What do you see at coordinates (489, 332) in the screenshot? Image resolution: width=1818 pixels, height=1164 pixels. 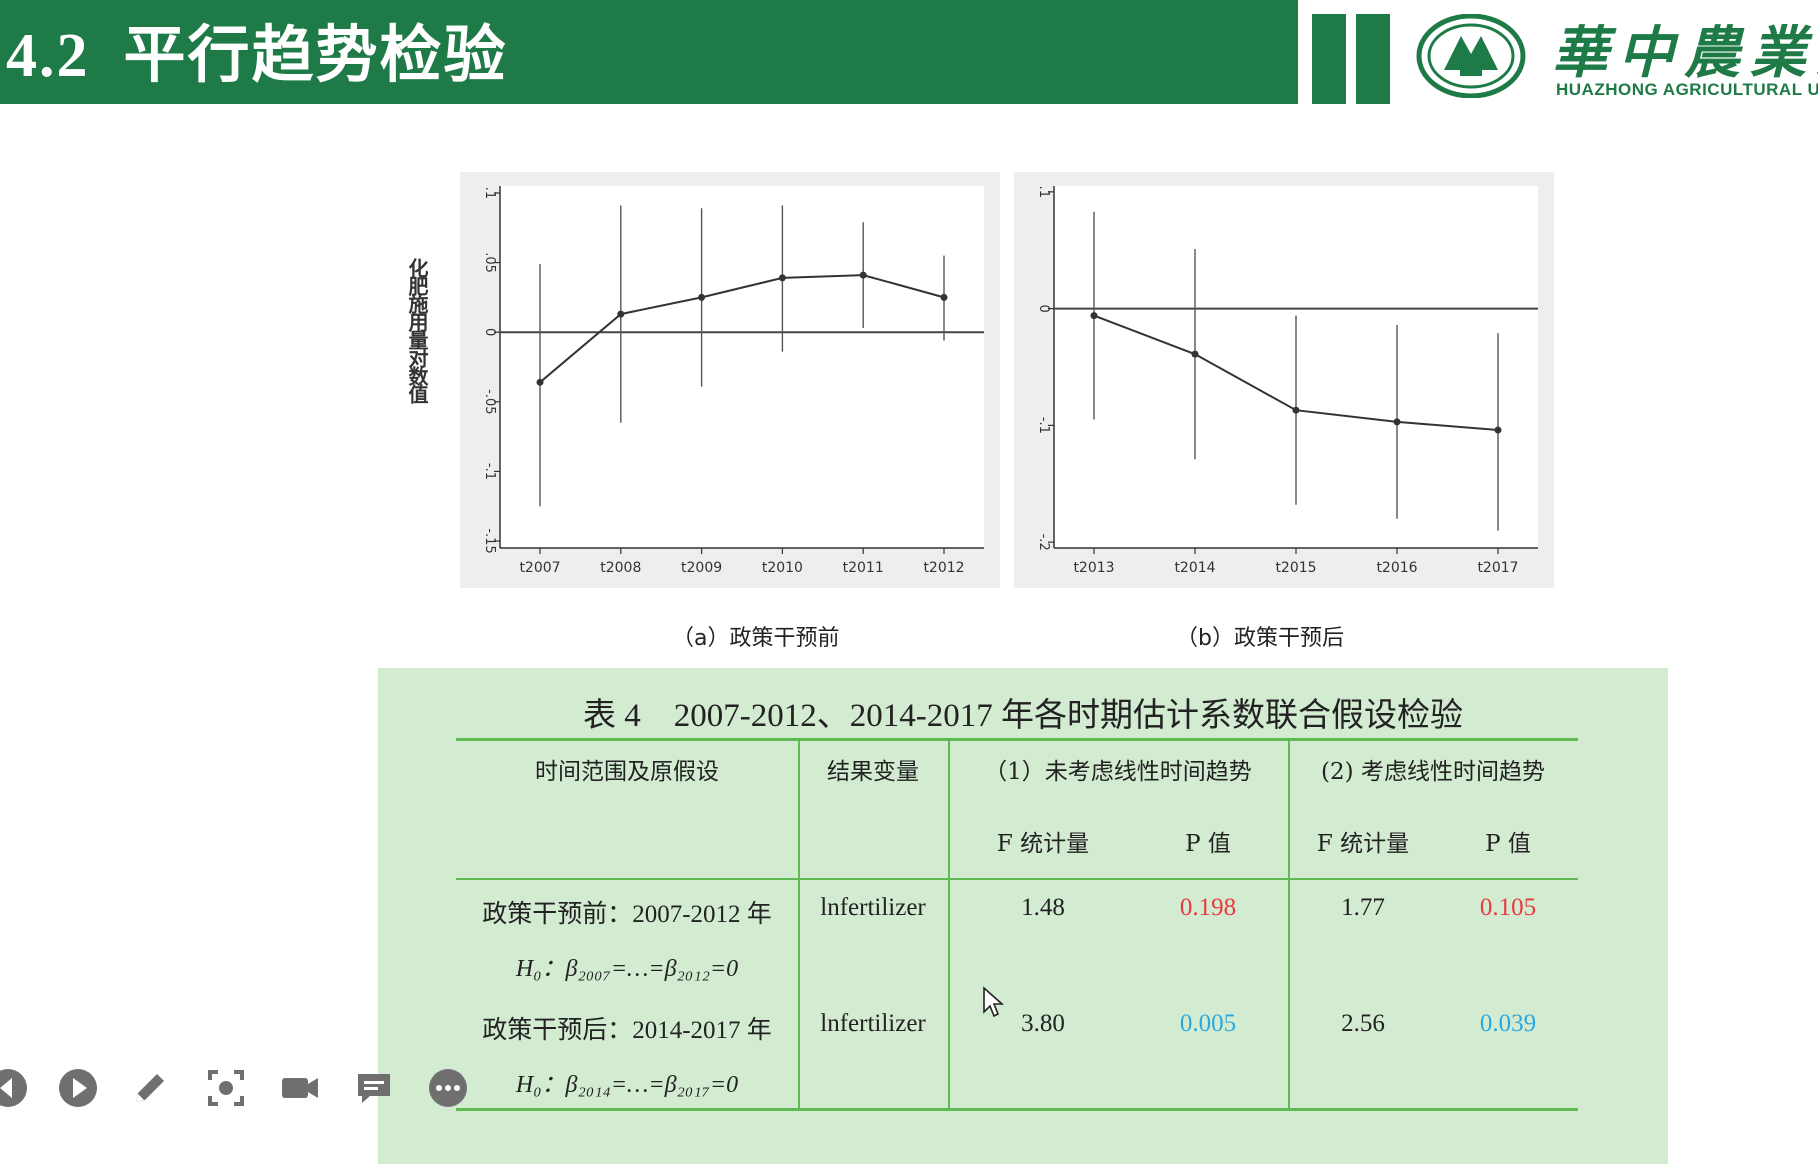 I see `chart-a-y-tick-label: 0` at bounding box center [489, 332].